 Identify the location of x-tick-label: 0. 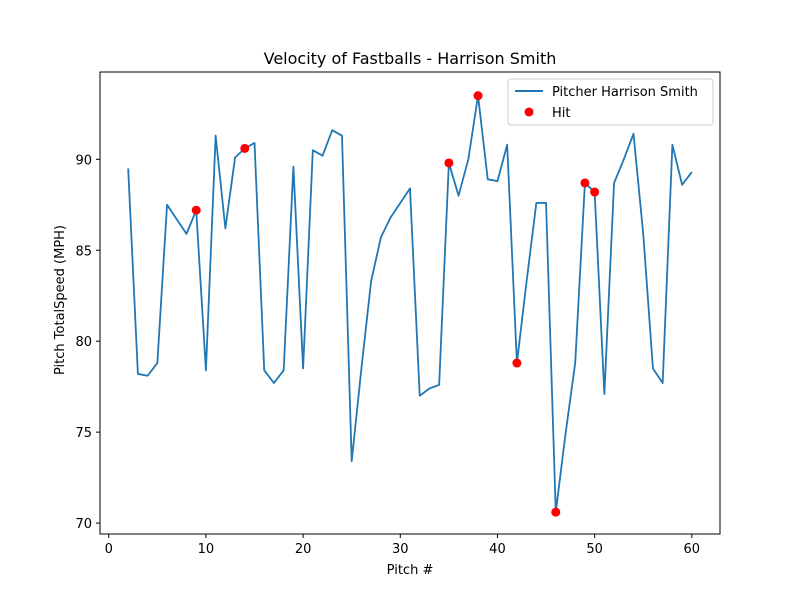
(109, 549).